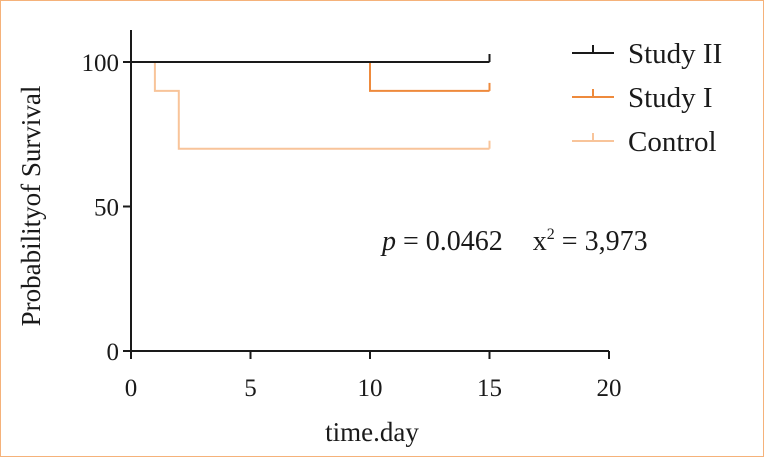  What do you see at coordinates (675, 54) in the screenshot?
I see `legend-label: Study II` at bounding box center [675, 54].